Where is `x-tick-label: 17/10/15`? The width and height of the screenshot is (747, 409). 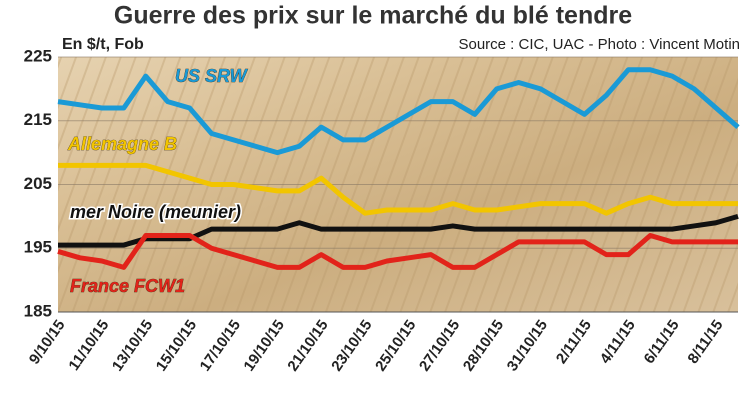
x-tick-label: 17/10/15 is located at coordinates (220, 346).